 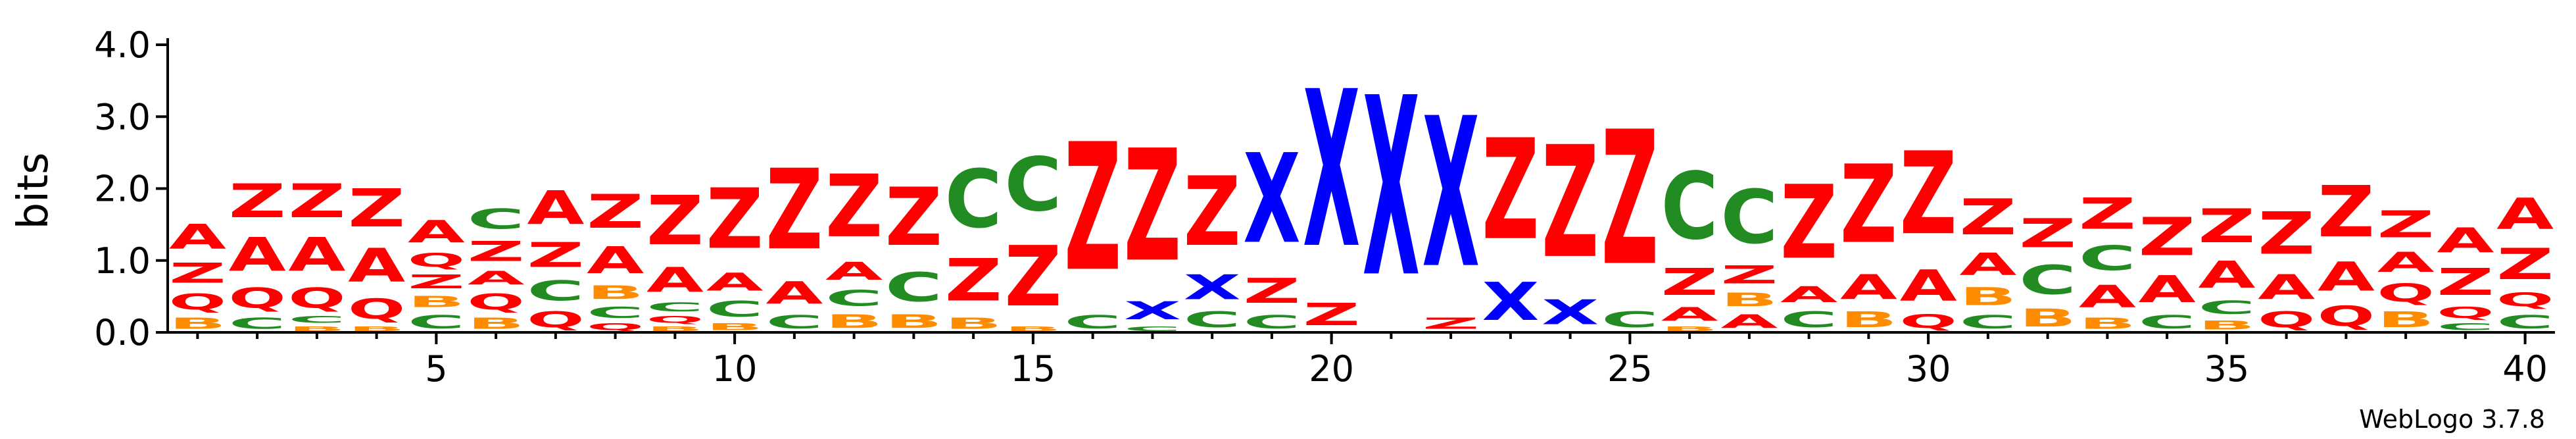 I want to click on logo-column-20: ZX, so click(x=1331, y=189).